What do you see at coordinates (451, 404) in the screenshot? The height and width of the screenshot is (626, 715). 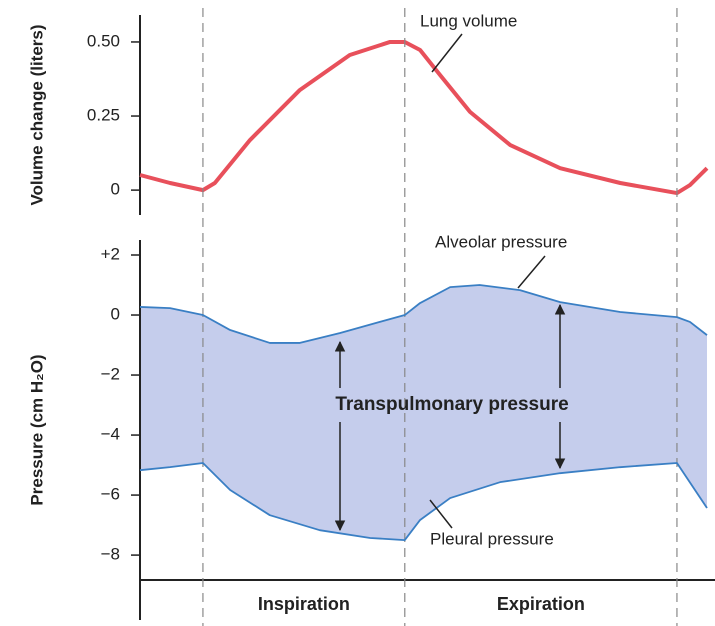 I see `annotation: Transpulmonary pressure` at bounding box center [451, 404].